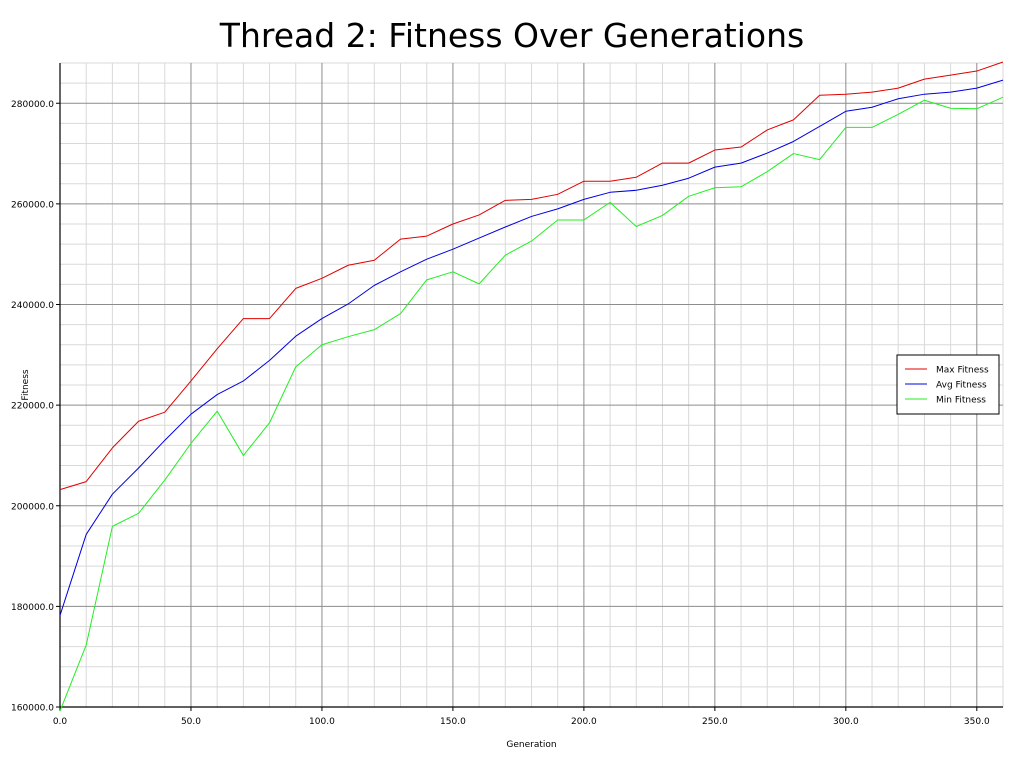 The image size is (1024, 768). Describe the element at coordinates (32, 105) in the screenshot. I see `y-tick-label: 280000.0` at that location.